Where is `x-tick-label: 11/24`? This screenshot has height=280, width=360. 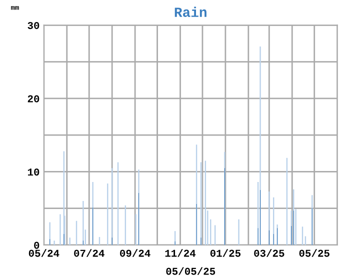
x-tick-label: 11/24 is located at coordinates (180, 253).